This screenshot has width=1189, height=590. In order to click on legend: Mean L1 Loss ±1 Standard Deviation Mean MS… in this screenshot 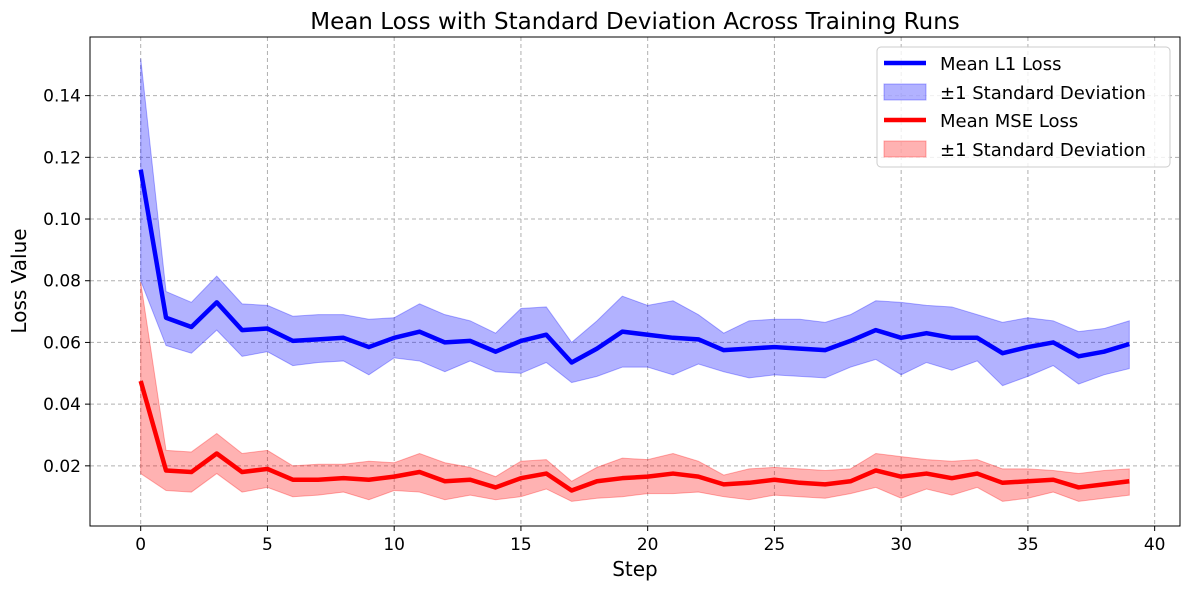, I will do `click(1023, 107)`.